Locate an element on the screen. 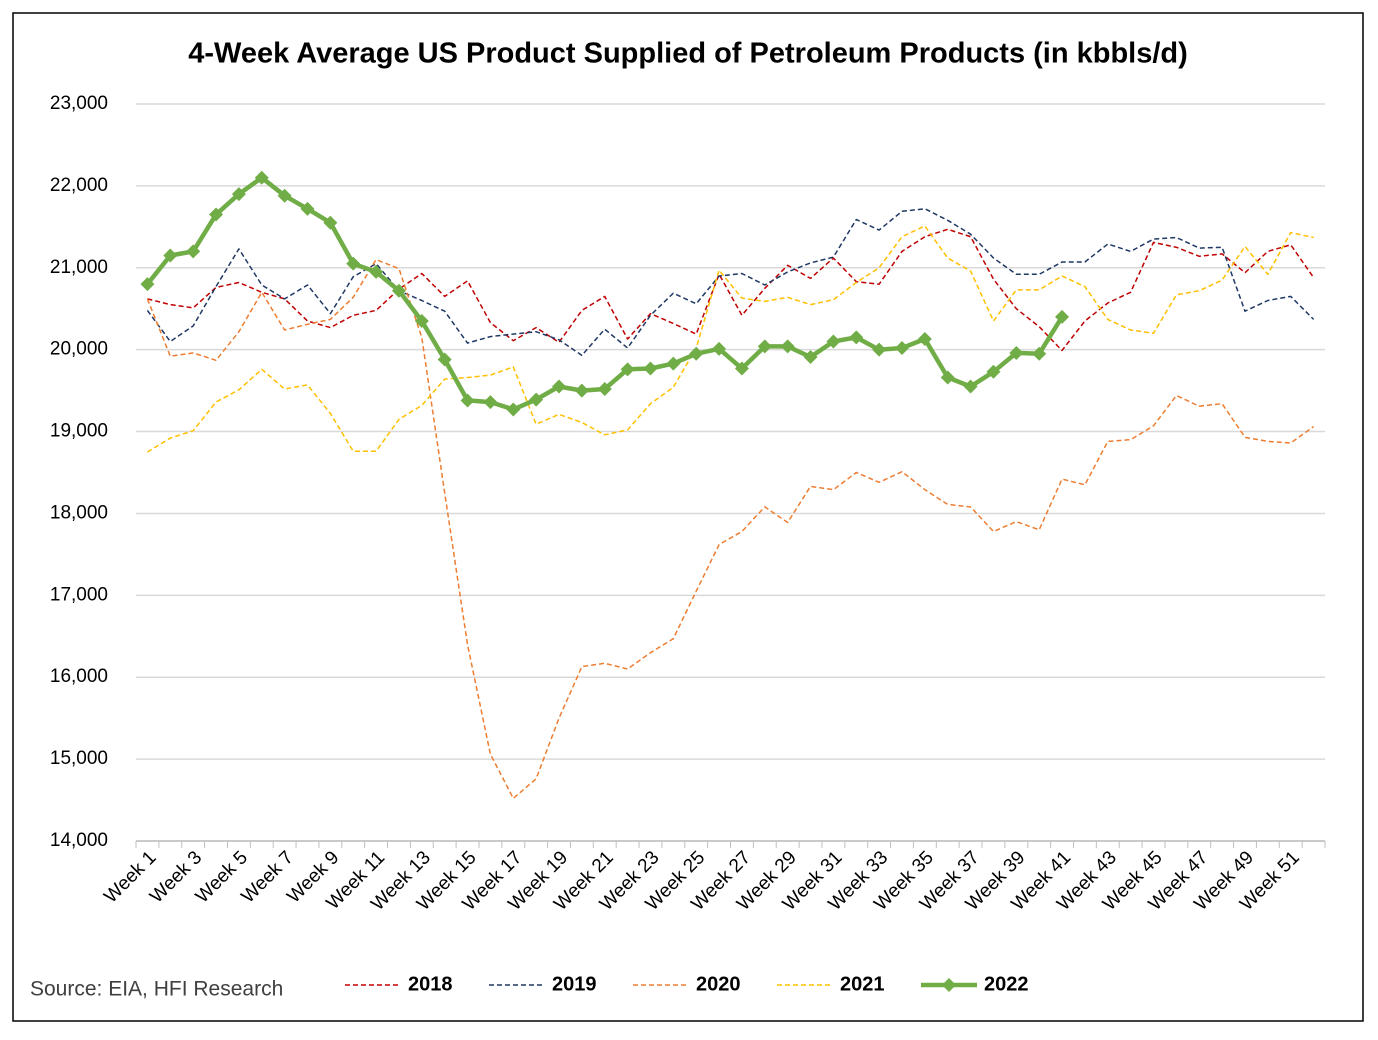  legend-label: 2018 is located at coordinates (430, 984).